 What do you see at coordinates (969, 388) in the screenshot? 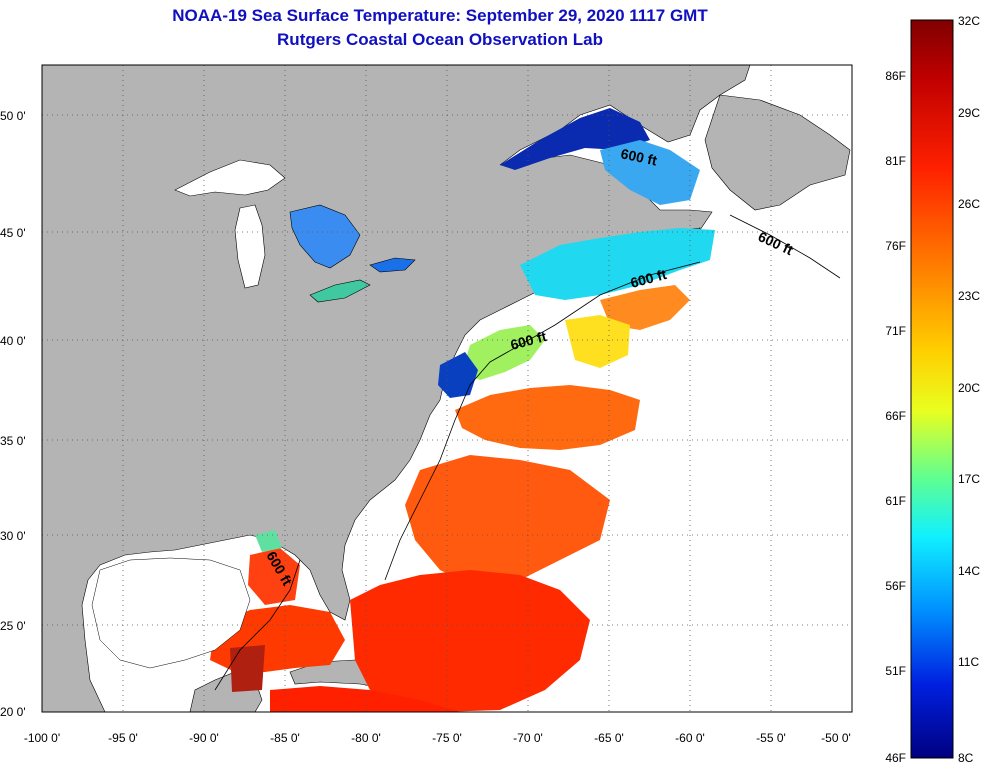
I see `colorbar-celsius-label: 20C` at bounding box center [969, 388].